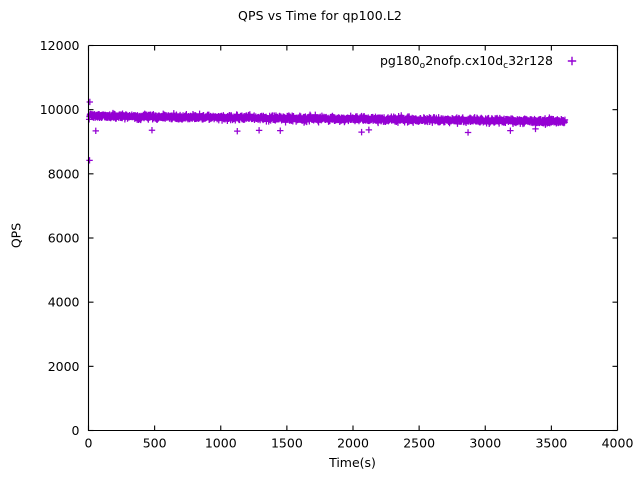  I want to click on legend-label-part: 32r128, so click(530, 60).